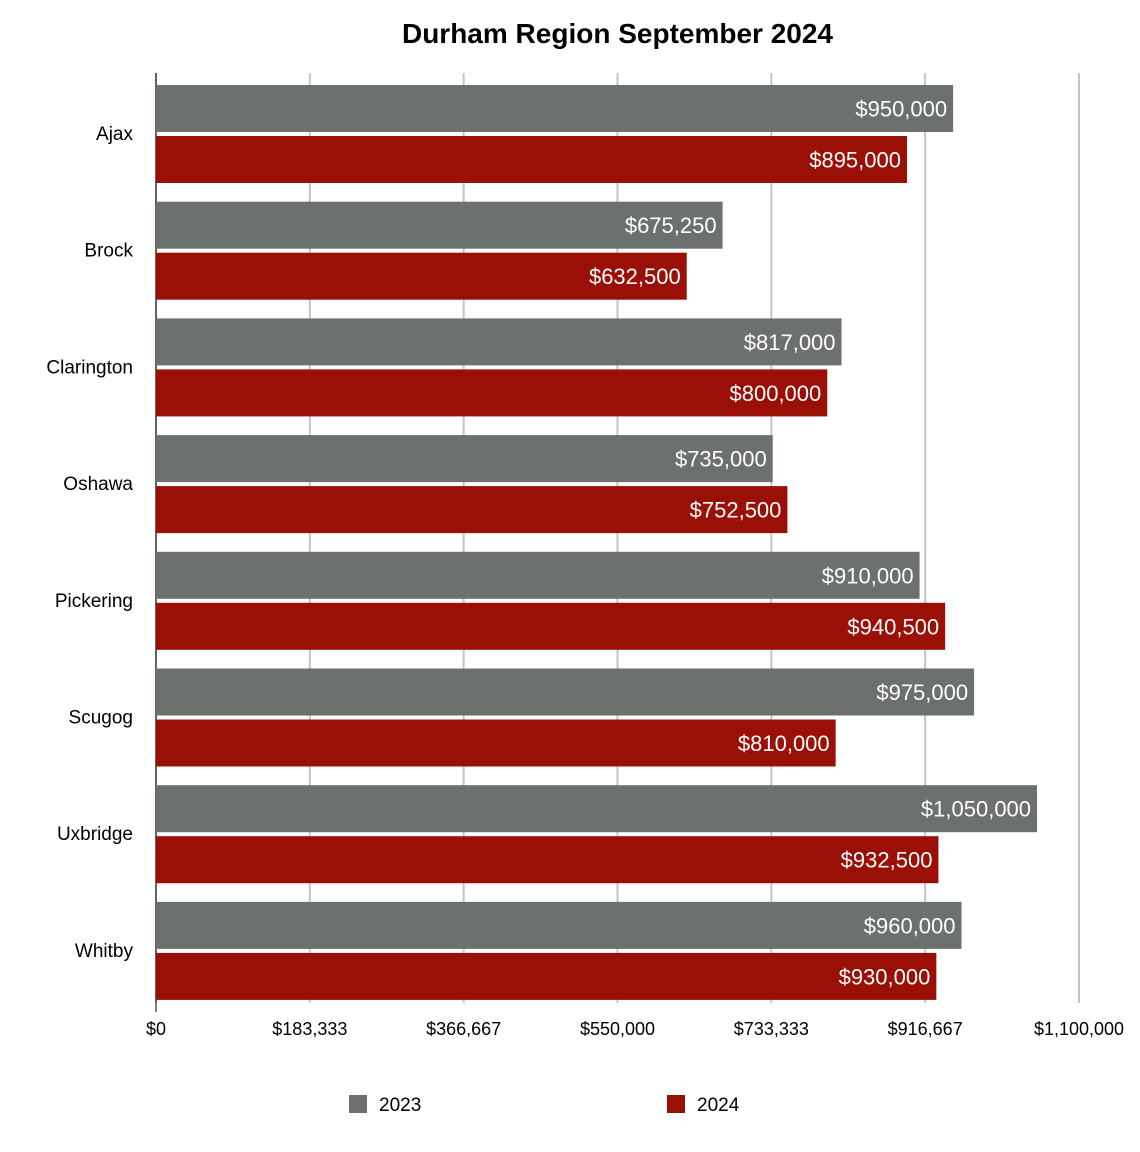  Describe the element at coordinates (976, 809) in the screenshot. I see `data-label: $1,050,000` at that location.